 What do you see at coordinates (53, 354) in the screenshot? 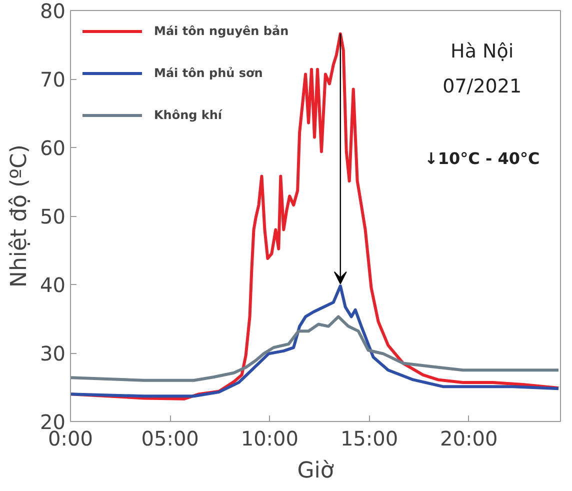
I see `y-tick-label: 30` at bounding box center [53, 354].